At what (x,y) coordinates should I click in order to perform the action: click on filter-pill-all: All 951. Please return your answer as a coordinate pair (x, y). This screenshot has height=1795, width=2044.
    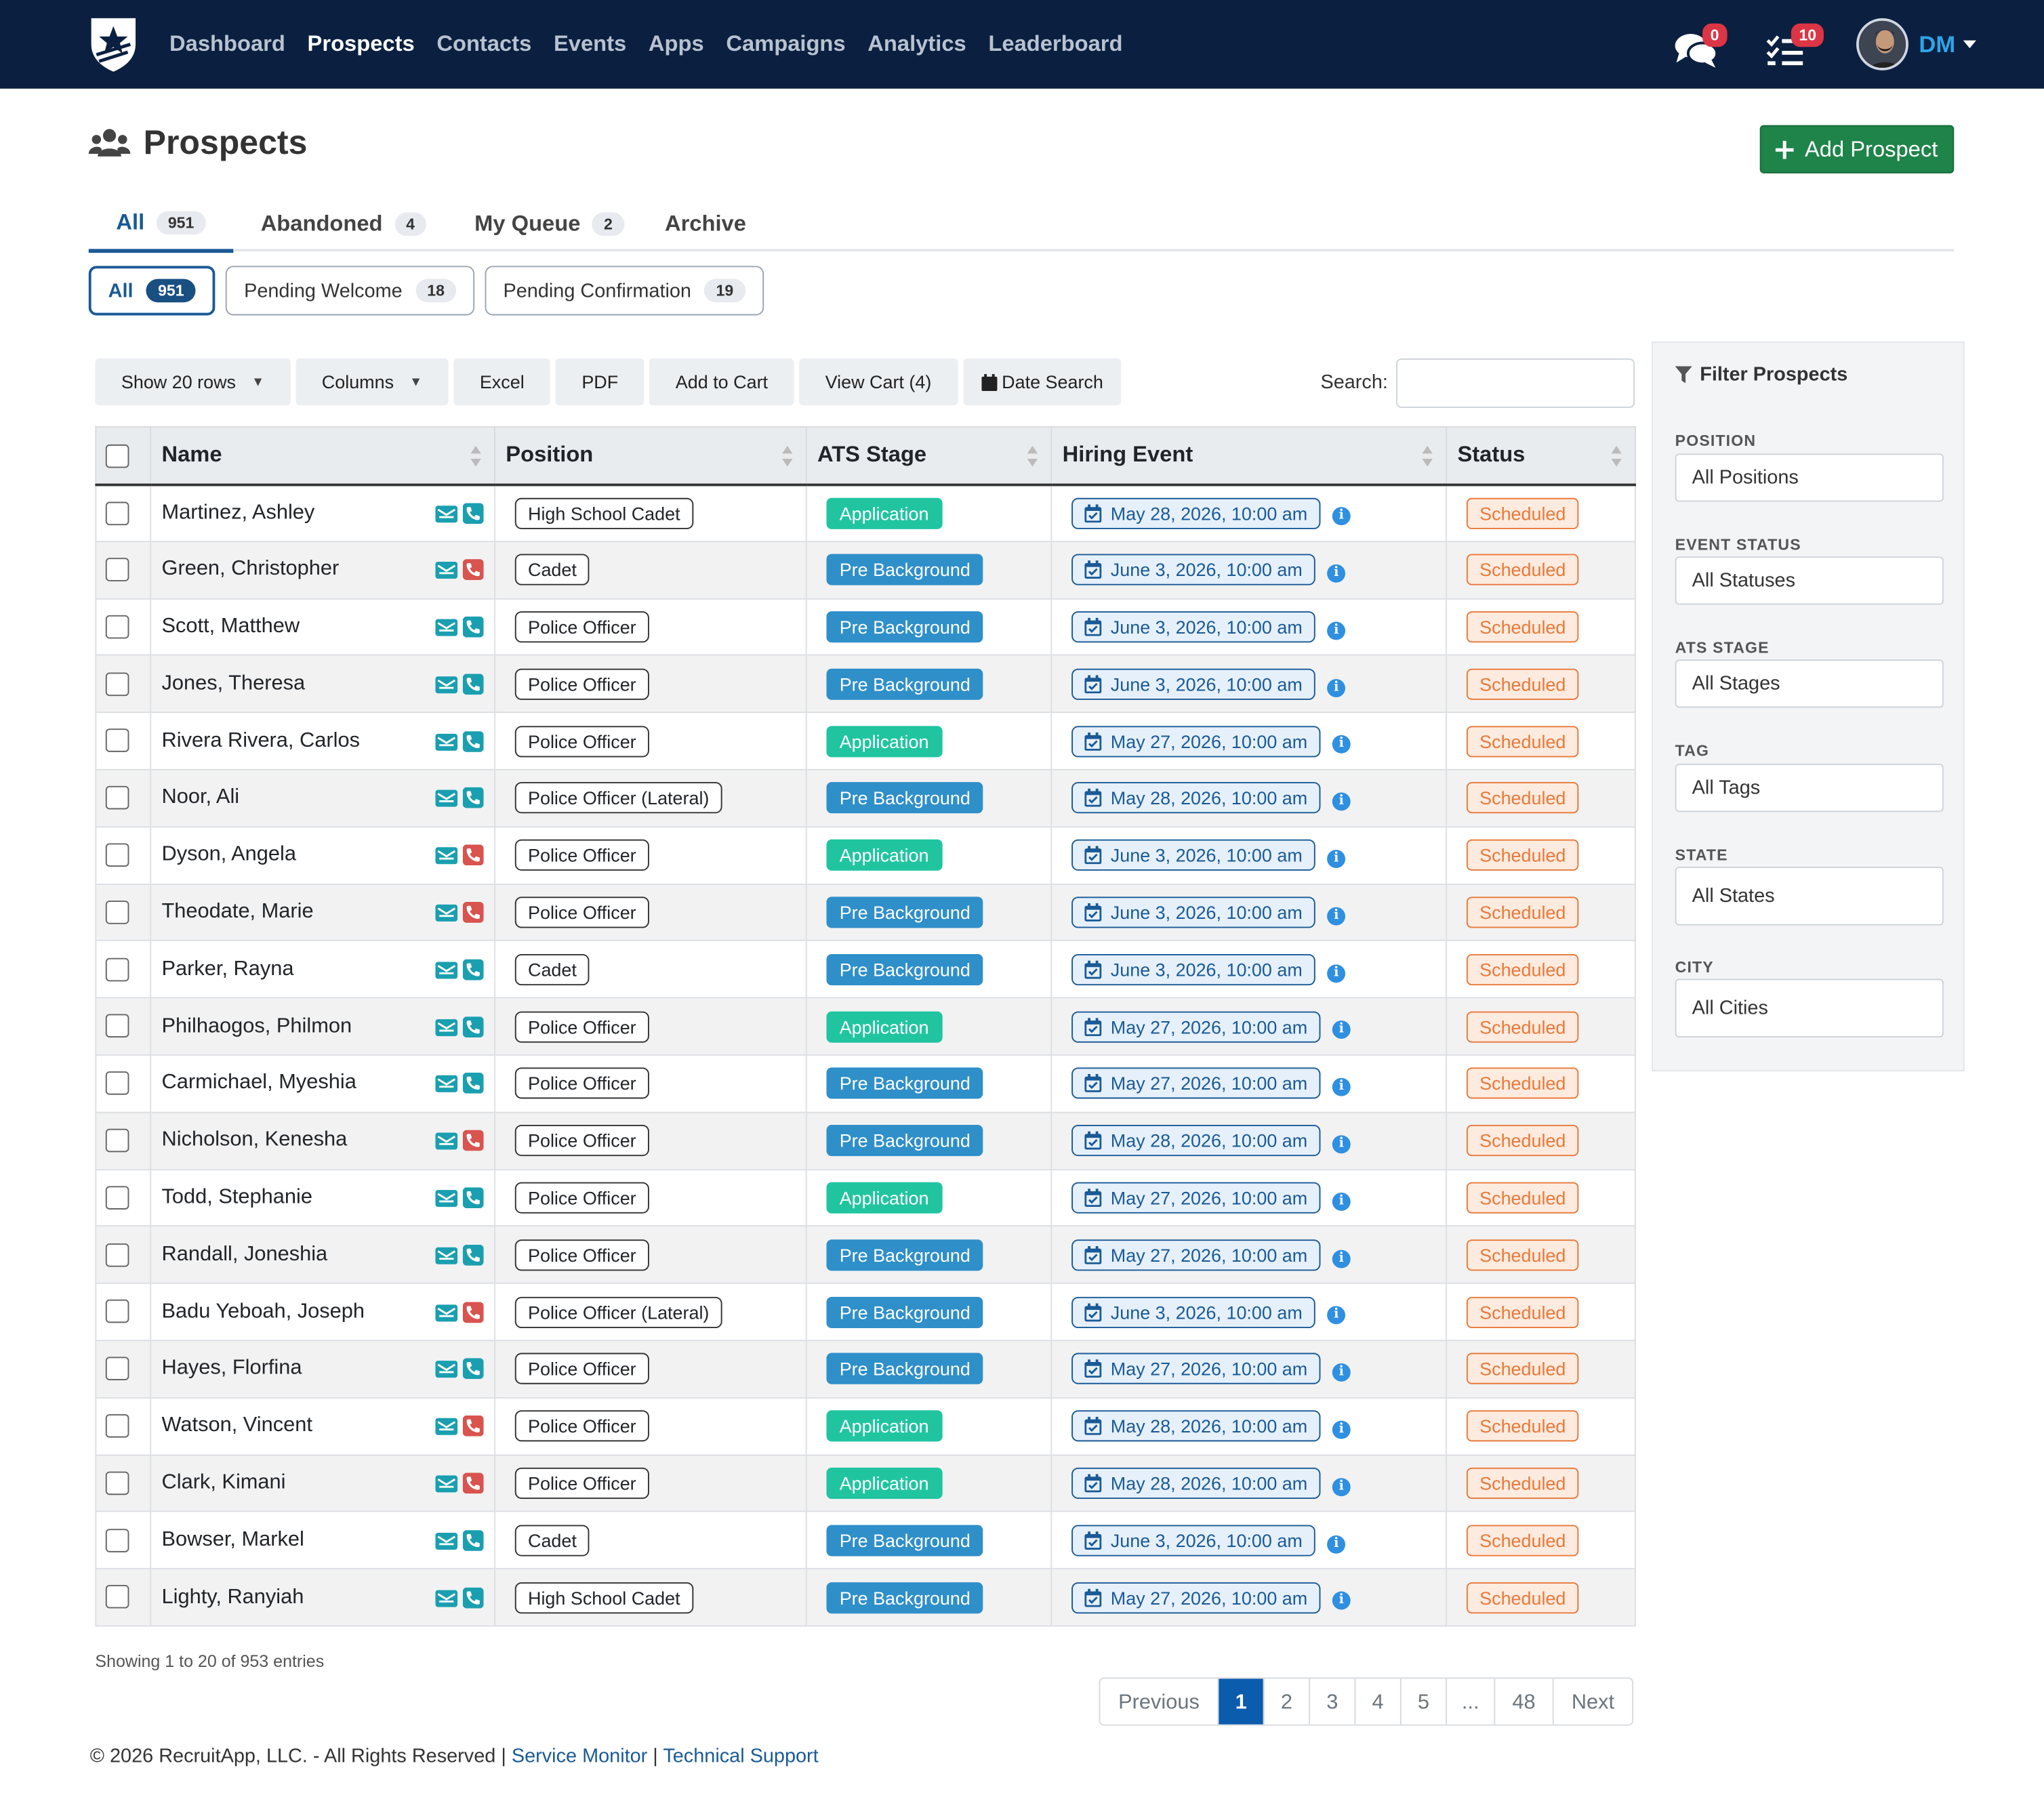
    Looking at the image, I should click on (152, 291).